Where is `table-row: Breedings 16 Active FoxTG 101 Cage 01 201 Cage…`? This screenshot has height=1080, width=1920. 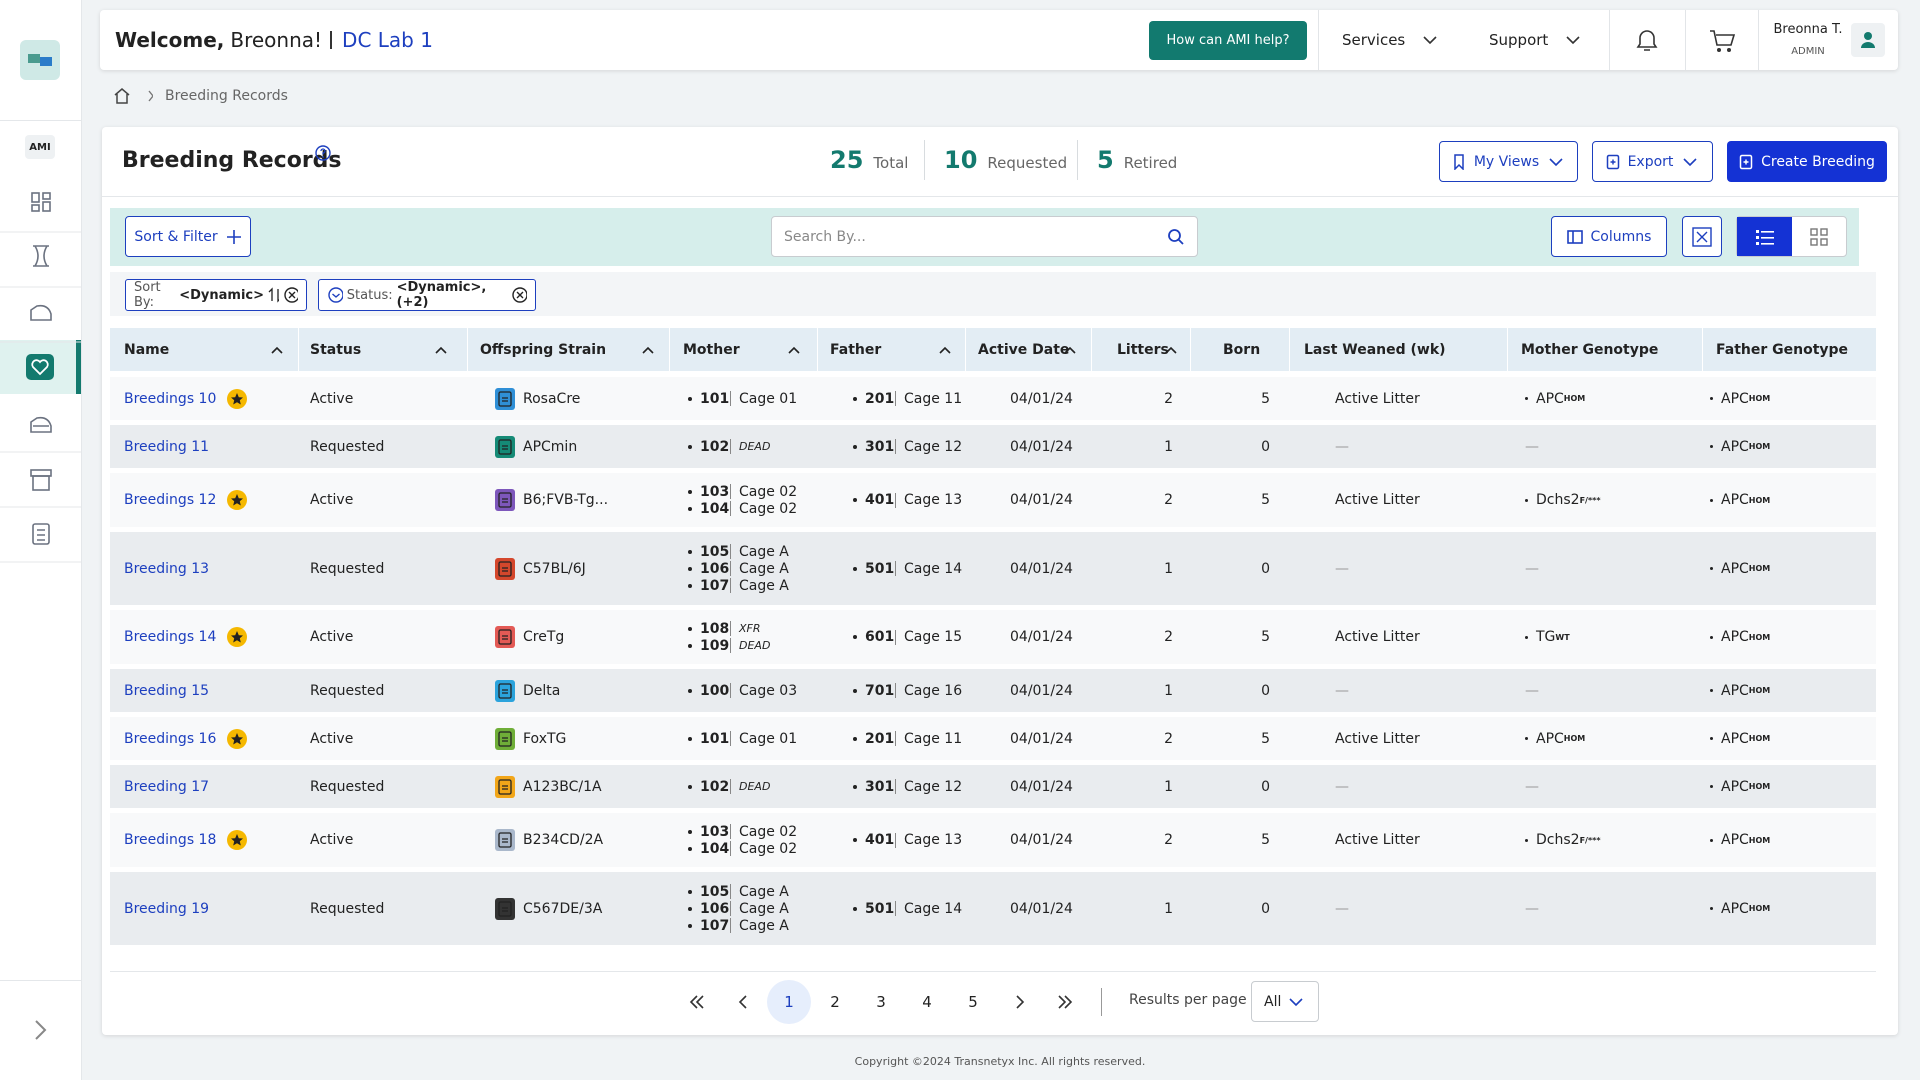 table-row: Breedings 16 Active FoxTG 101 Cage 01 201 Cage… is located at coordinates (993, 738).